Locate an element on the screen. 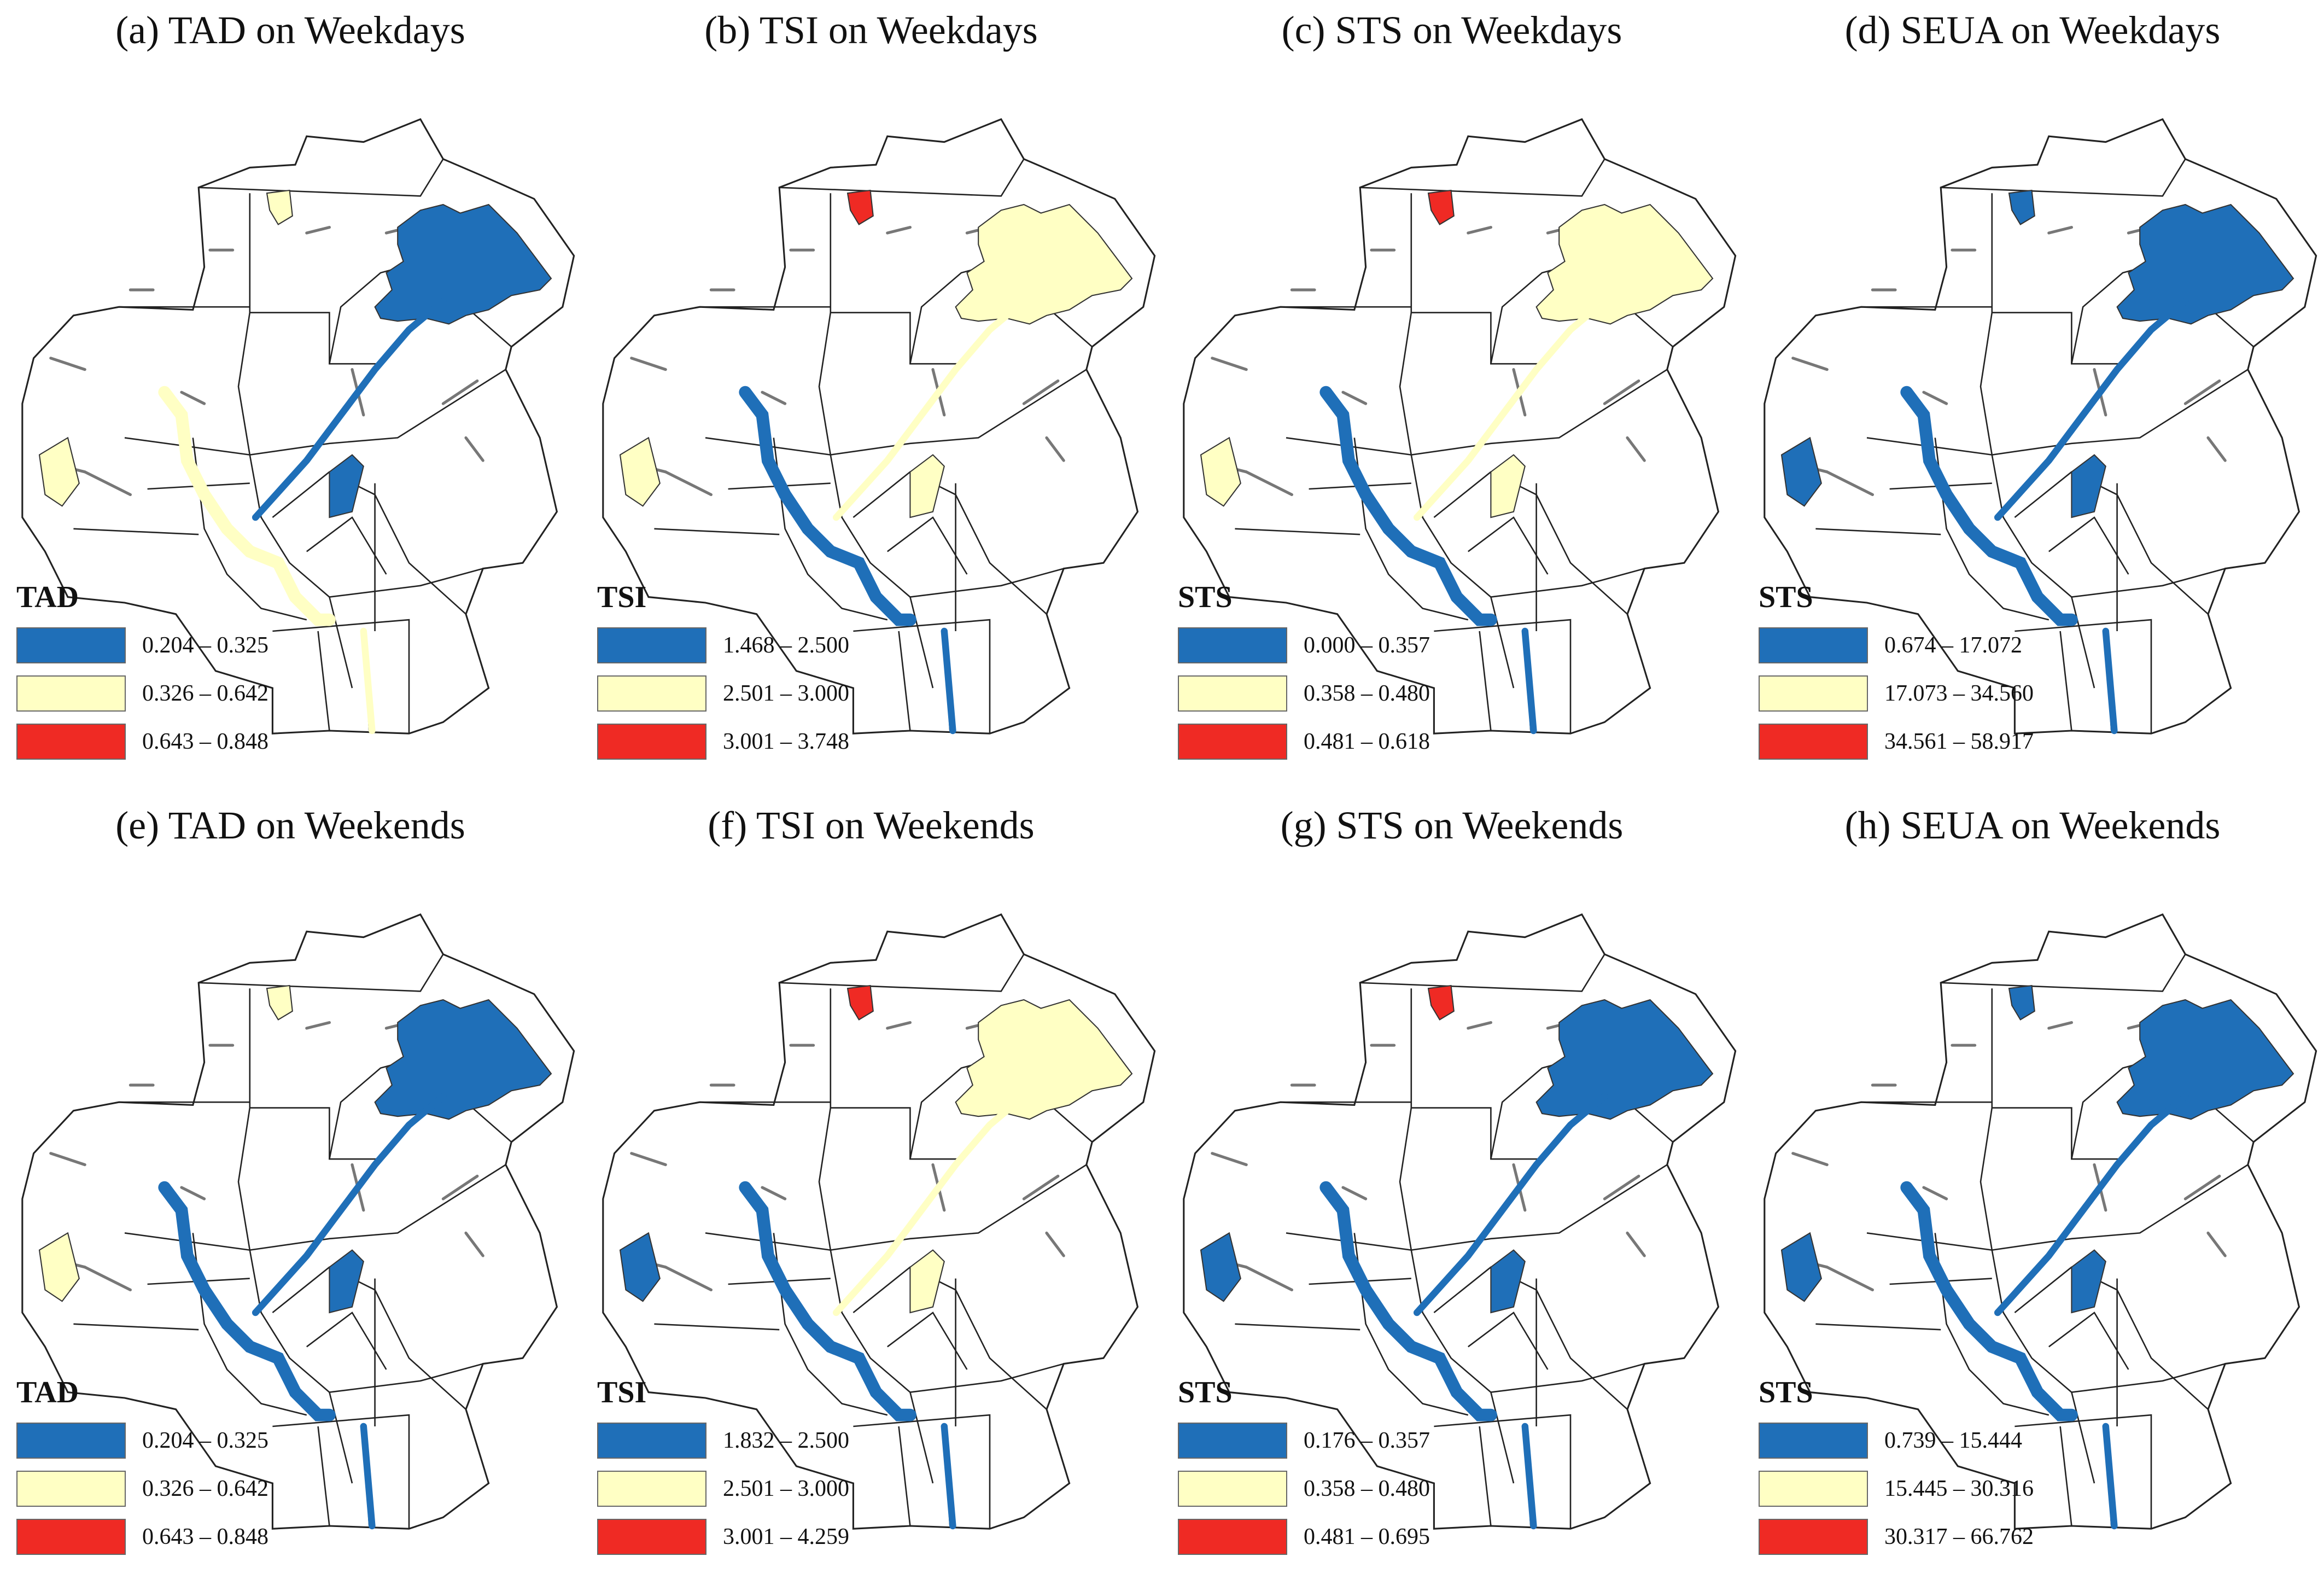 The width and height of the screenshot is (2324, 1591). legend-range-low: 0.204 – 0.325 is located at coordinates (205, 645).